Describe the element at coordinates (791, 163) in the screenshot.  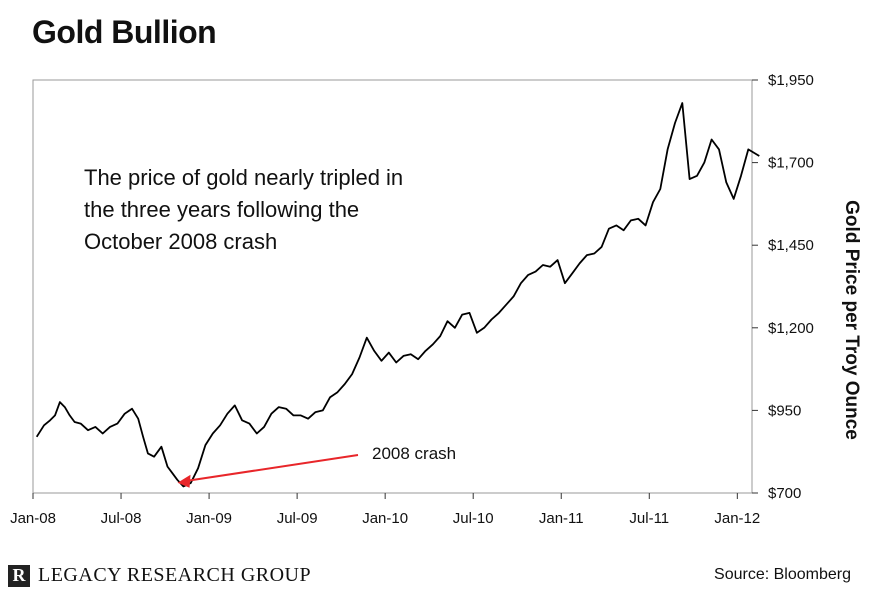
I see `y-tick-label-4: $1,700` at that location.